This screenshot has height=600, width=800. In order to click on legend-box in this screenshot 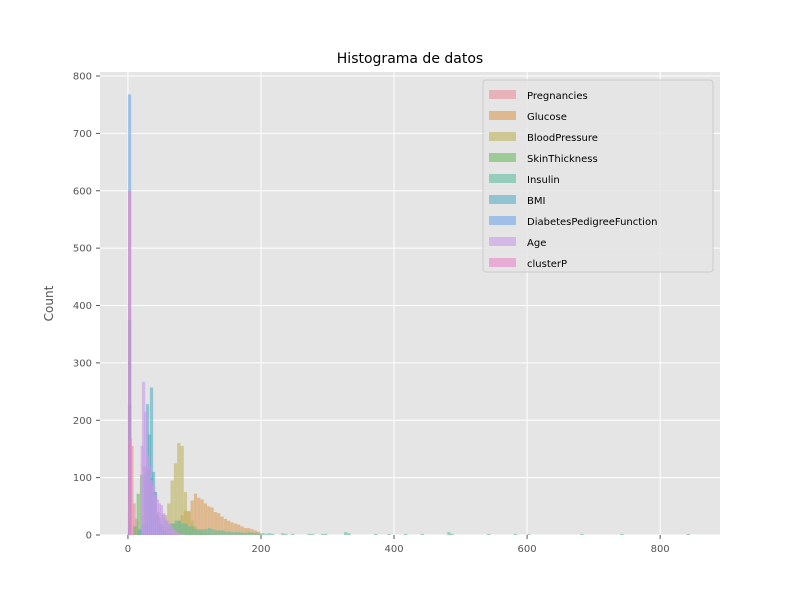, I will do `click(598, 176)`.